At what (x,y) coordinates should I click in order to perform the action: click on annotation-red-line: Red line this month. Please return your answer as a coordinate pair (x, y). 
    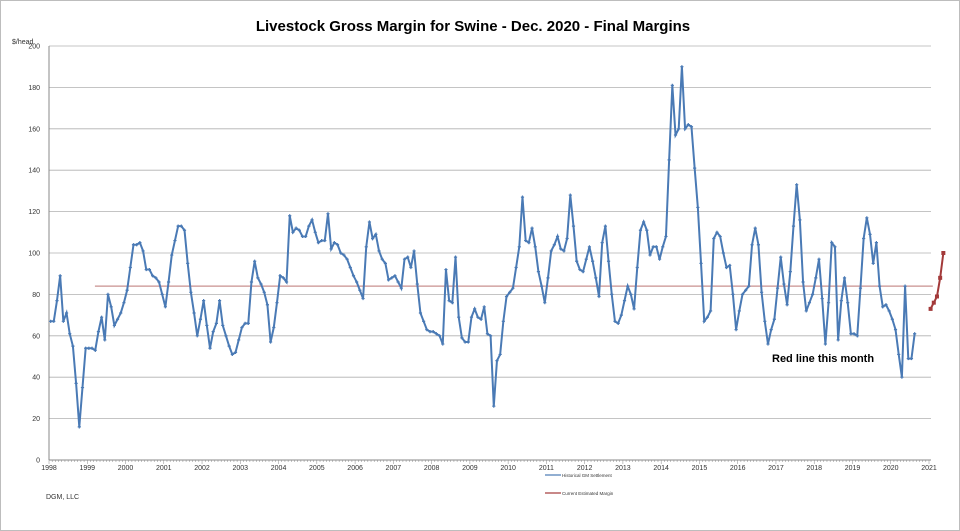
    Looking at the image, I should click on (823, 359).